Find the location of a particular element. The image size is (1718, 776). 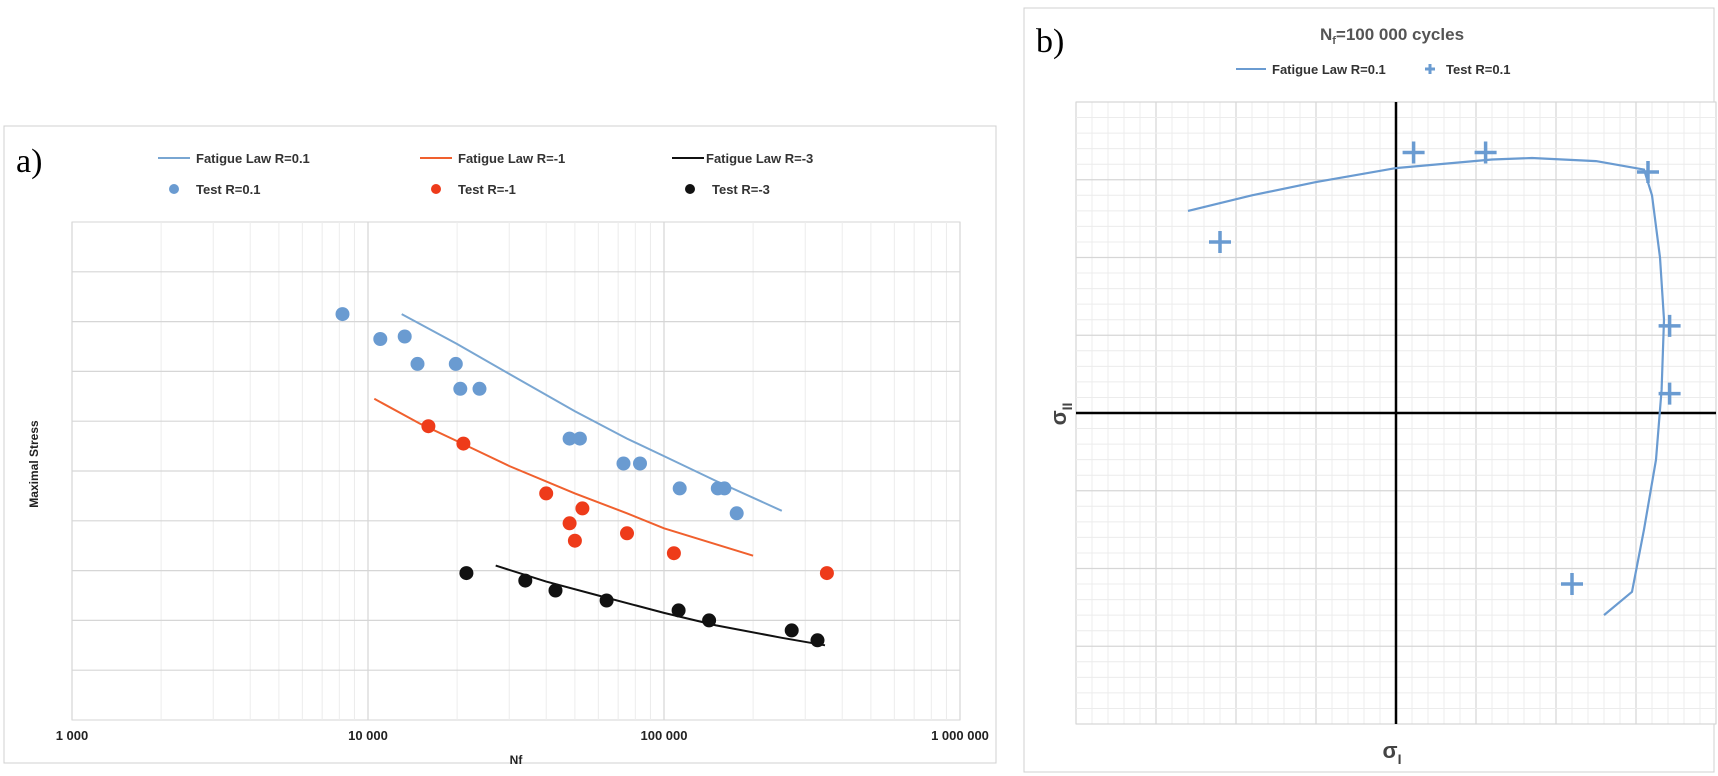

legend-marker-test-rm3 is located at coordinates (690, 189).